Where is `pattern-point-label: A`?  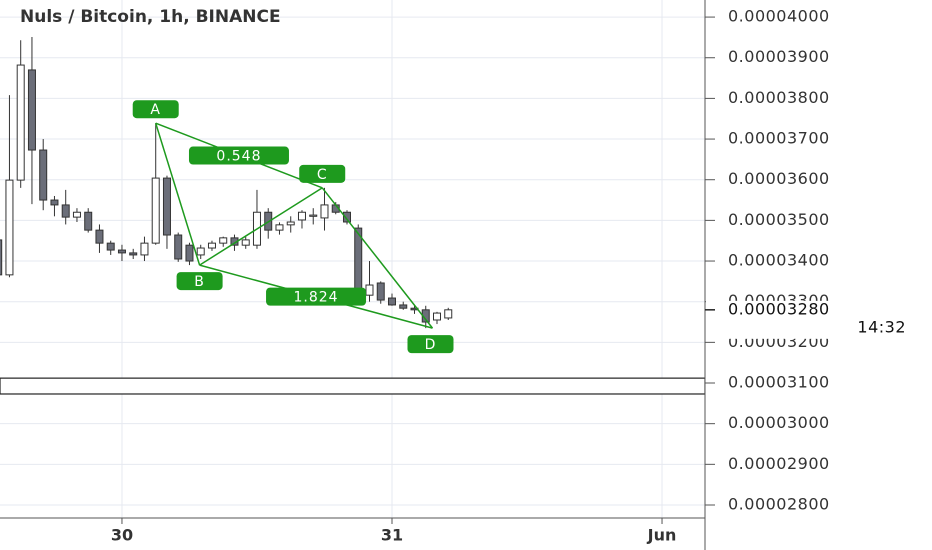
pattern-point-label: A is located at coordinates (155, 110).